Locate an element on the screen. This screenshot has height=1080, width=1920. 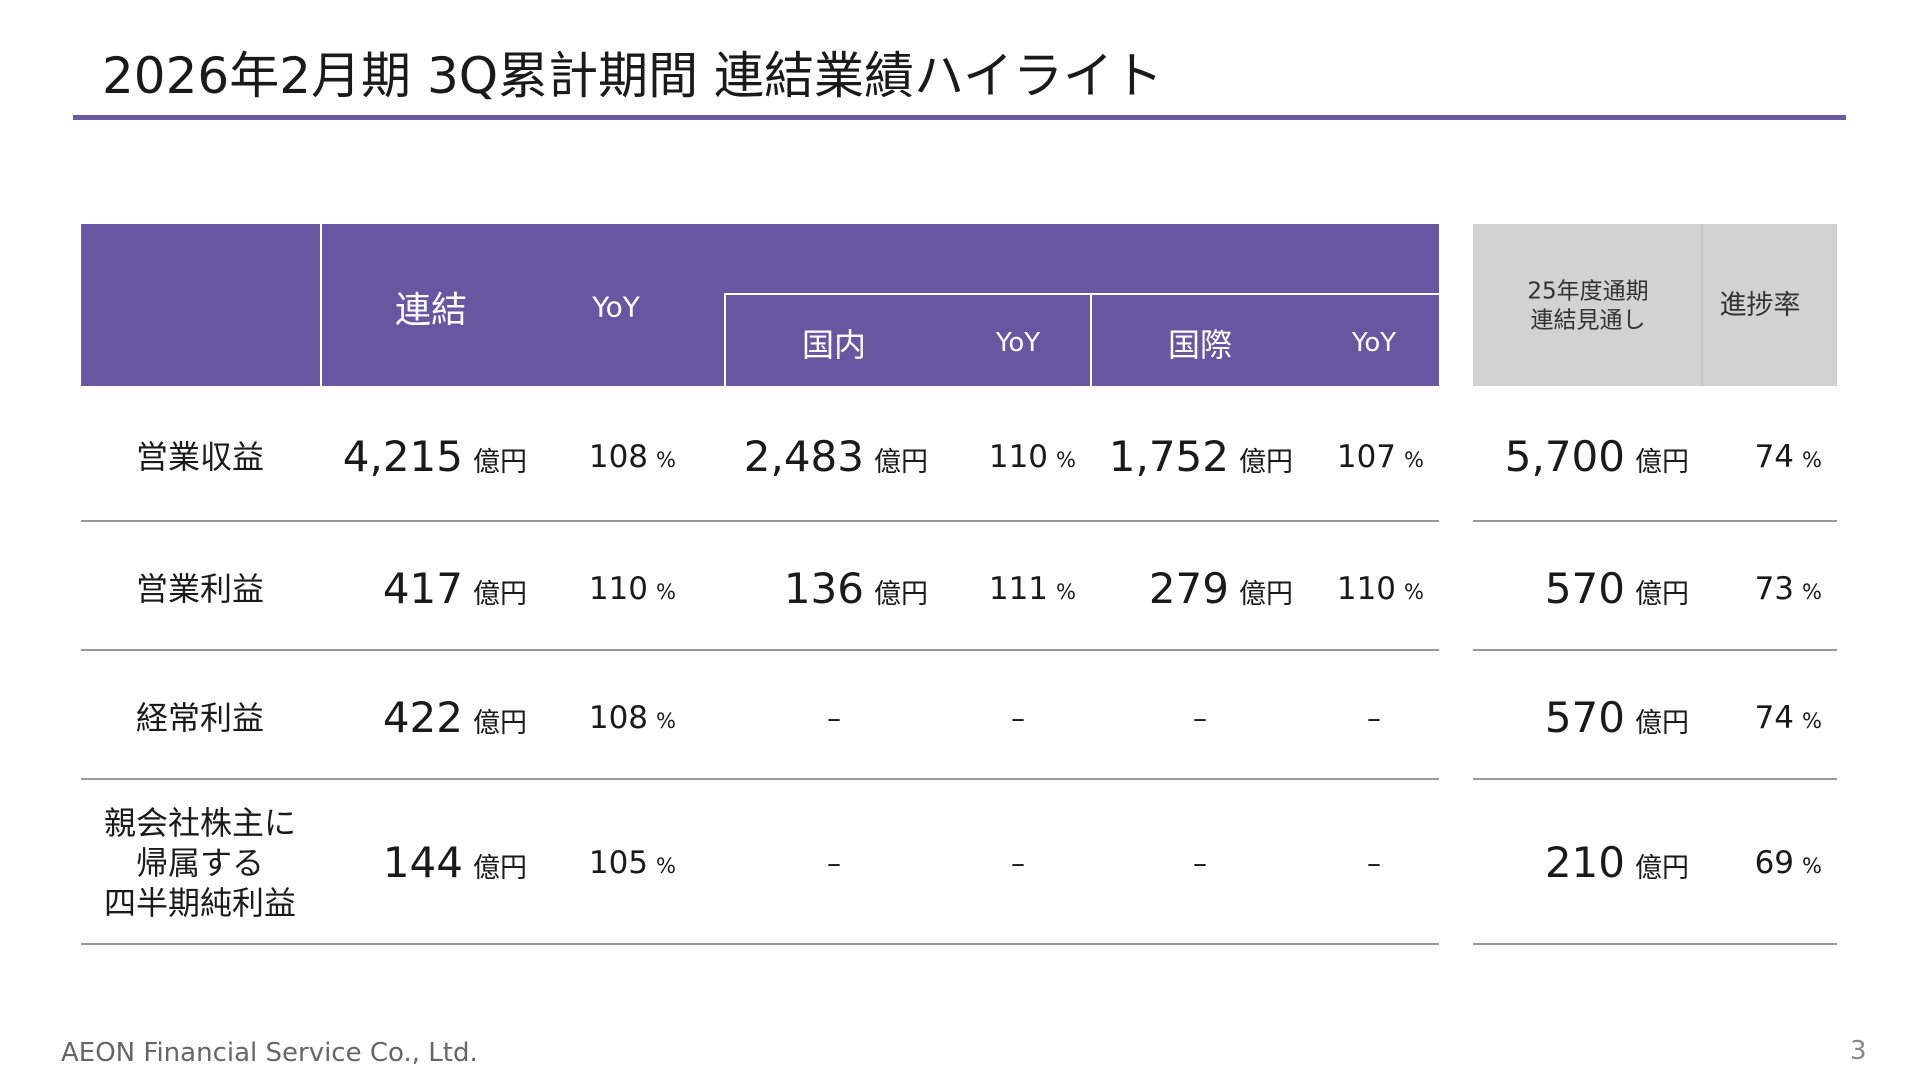
table-cell: 74% is located at coordinates (1788, 718).